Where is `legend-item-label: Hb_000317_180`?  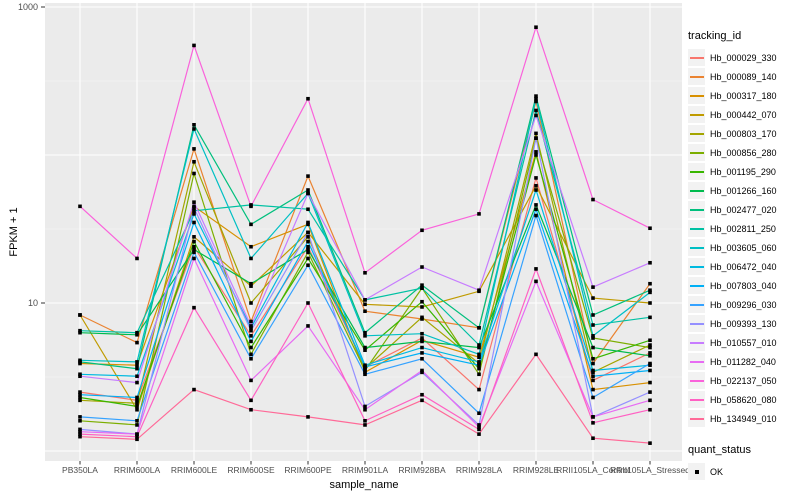 legend-item-label: Hb_000317_180 is located at coordinates (743, 95).